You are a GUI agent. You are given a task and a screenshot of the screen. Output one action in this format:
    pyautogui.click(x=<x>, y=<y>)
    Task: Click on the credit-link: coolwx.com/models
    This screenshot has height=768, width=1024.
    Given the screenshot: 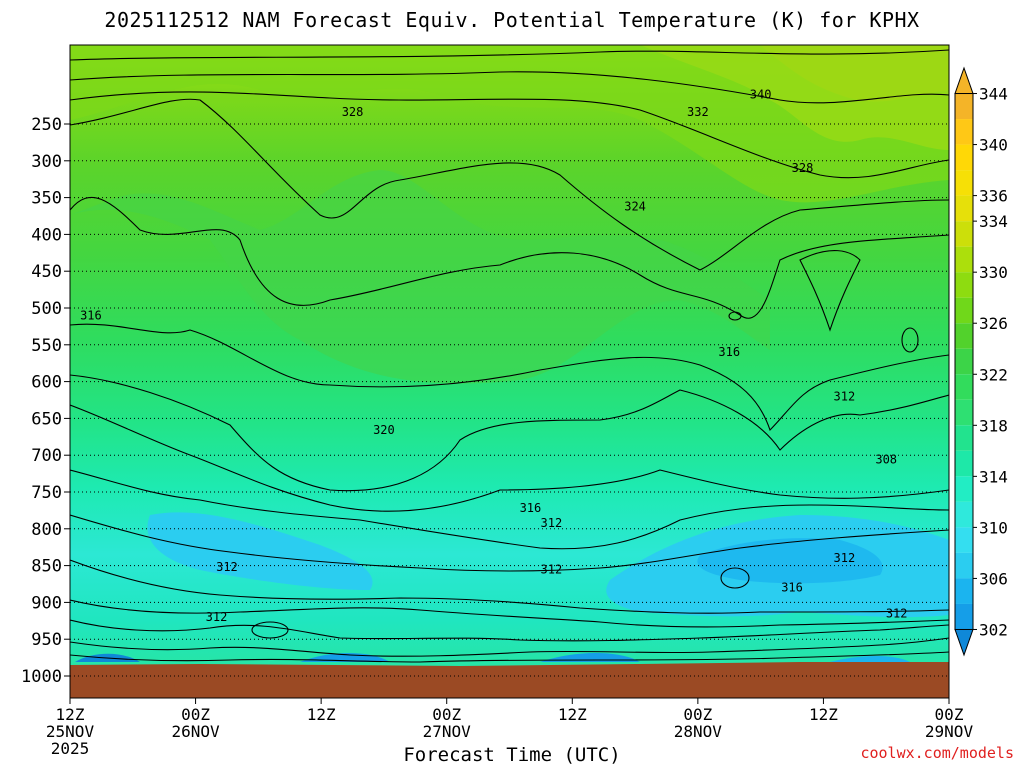 What is the action you would take?
    pyautogui.click(x=937, y=753)
    